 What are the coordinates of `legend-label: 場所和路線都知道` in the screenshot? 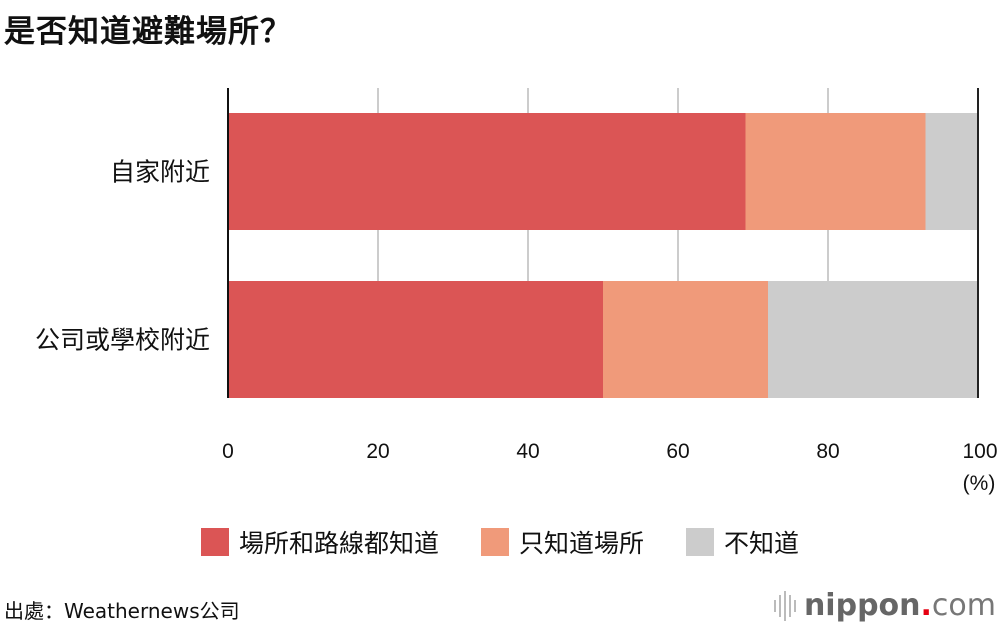 It's located at (338, 543).